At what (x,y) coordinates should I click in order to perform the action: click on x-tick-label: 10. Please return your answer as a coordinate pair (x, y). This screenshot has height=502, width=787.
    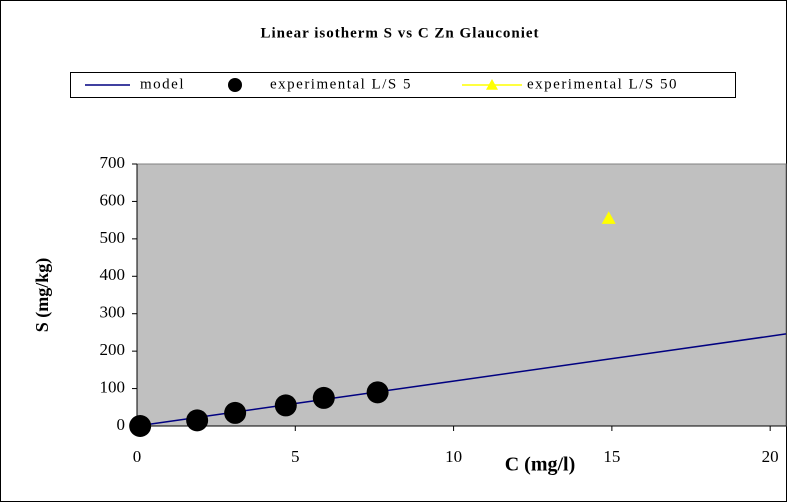
    Looking at the image, I should click on (453, 456).